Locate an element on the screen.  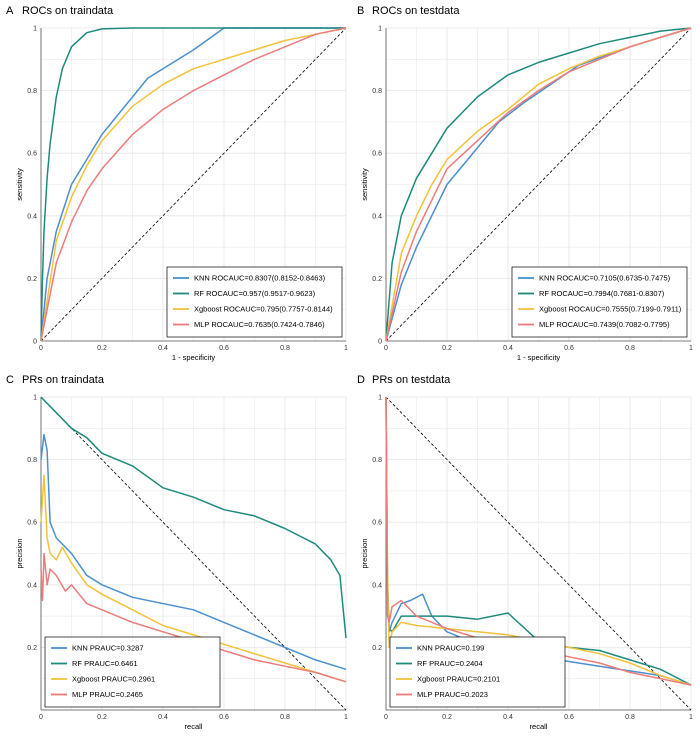
chart-title: PRs on traindata is located at coordinates (63, 380).